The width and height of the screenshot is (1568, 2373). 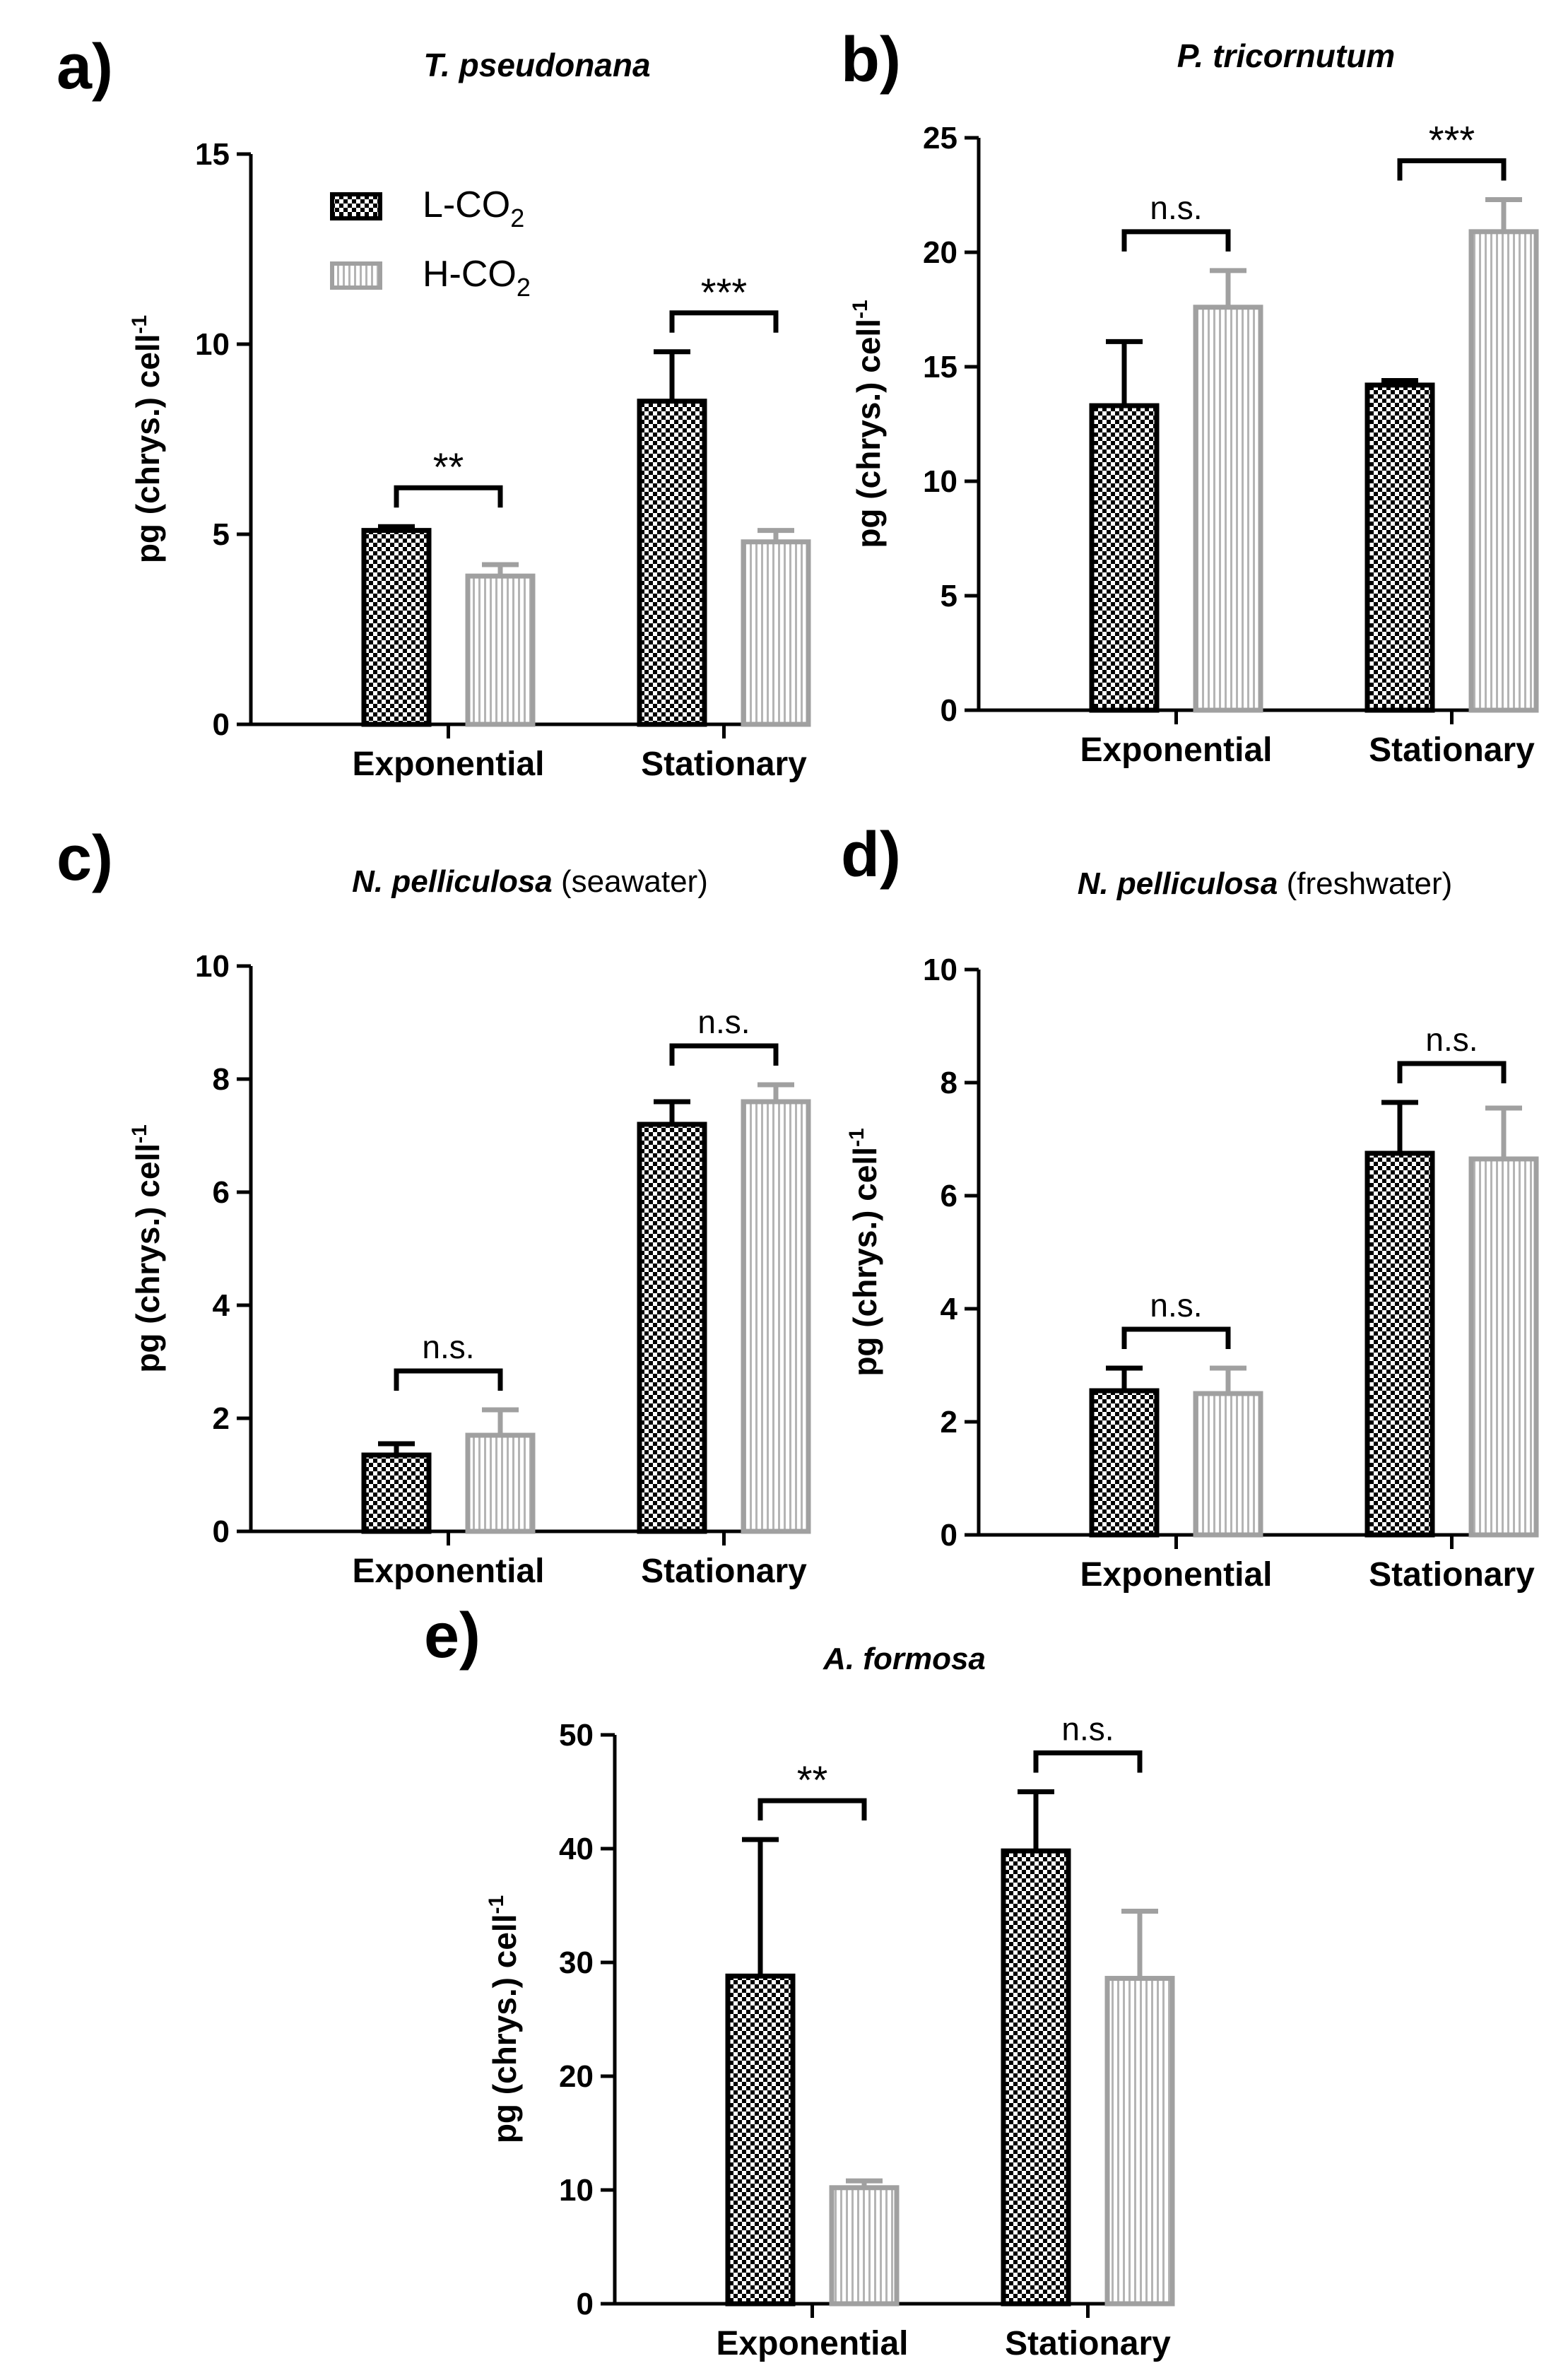 I want to click on legend-label-h-co2: H-CO2, so click(x=477, y=278).